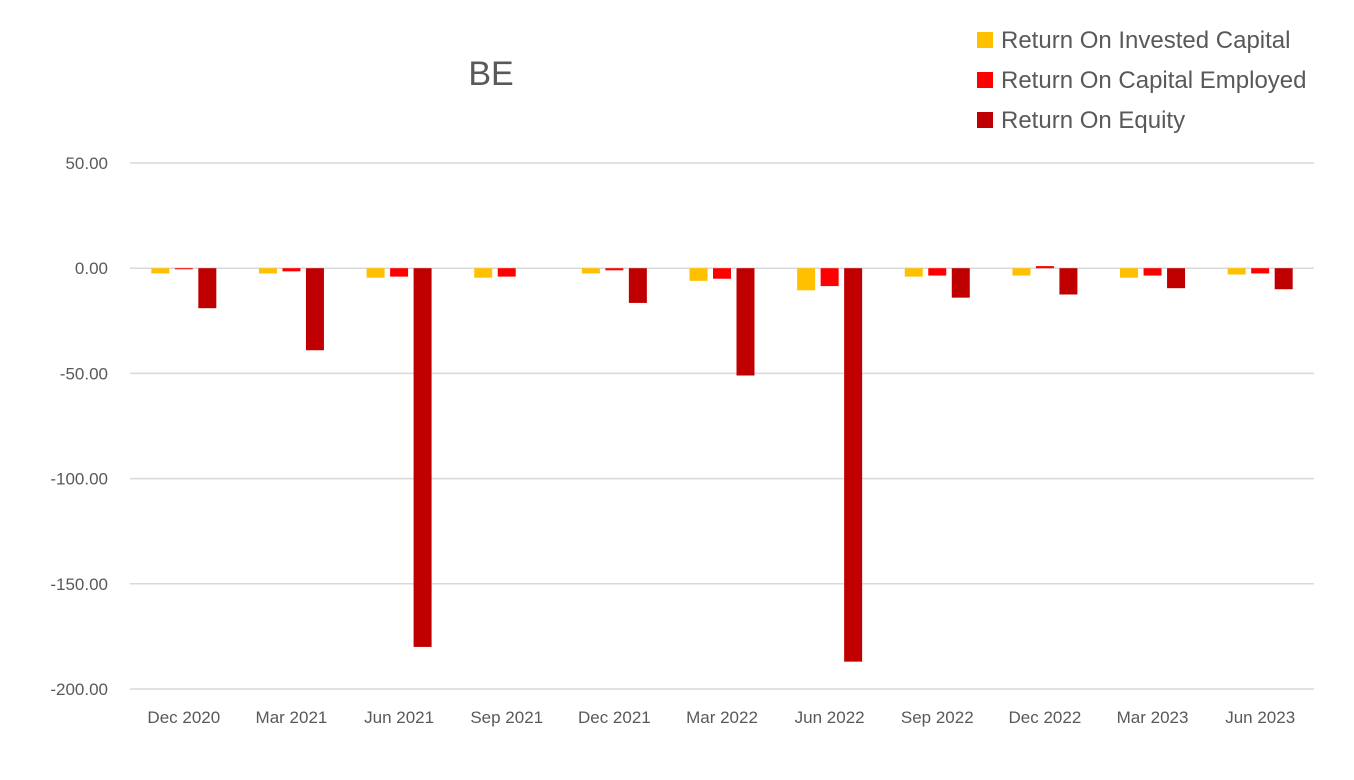 The width and height of the screenshot is (1354, 780). Describe the element at coordinates (183, 717) in the screenshot. I see `x-tick-label: Dec 2020` at that location.